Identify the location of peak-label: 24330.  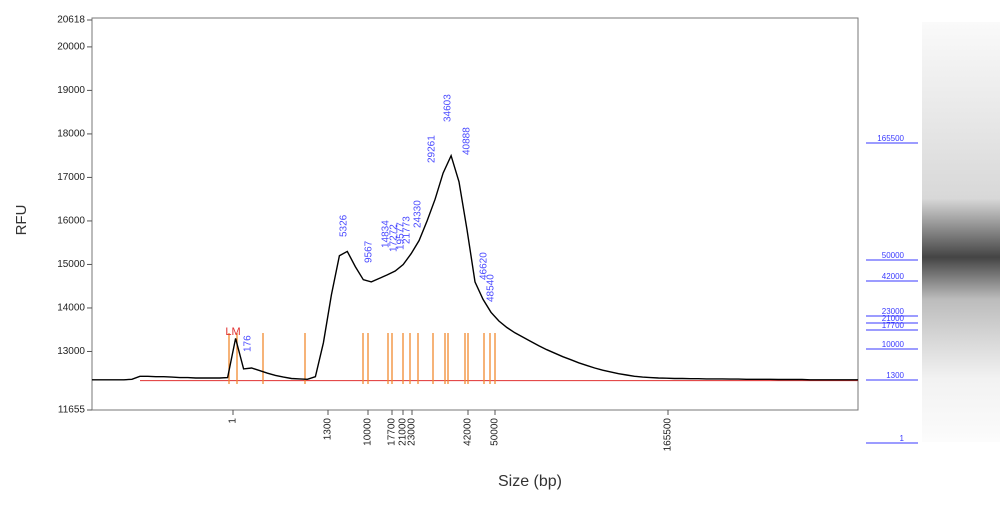
(418, 214).